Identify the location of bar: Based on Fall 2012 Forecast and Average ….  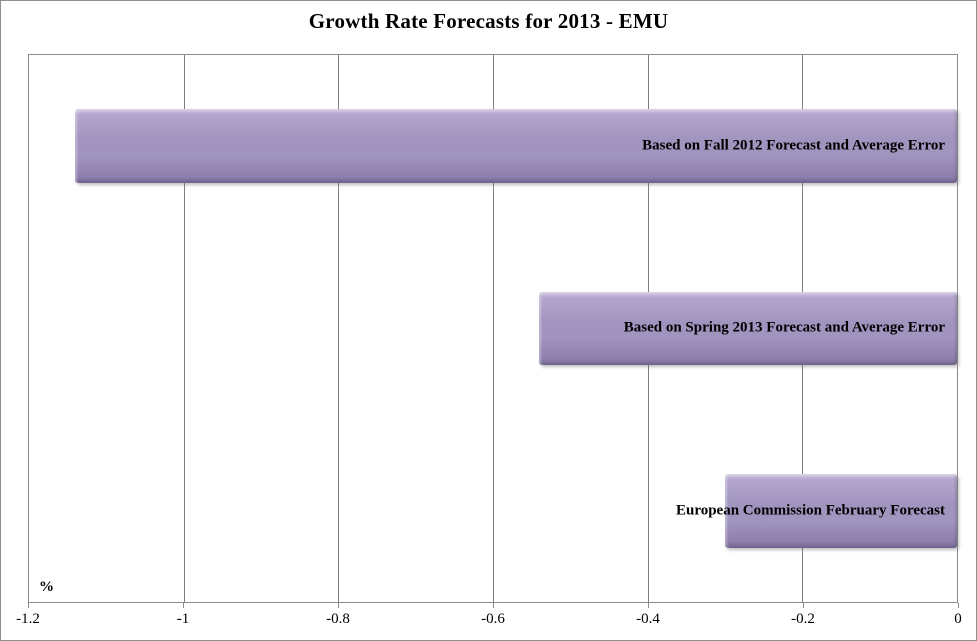
(516, 146).